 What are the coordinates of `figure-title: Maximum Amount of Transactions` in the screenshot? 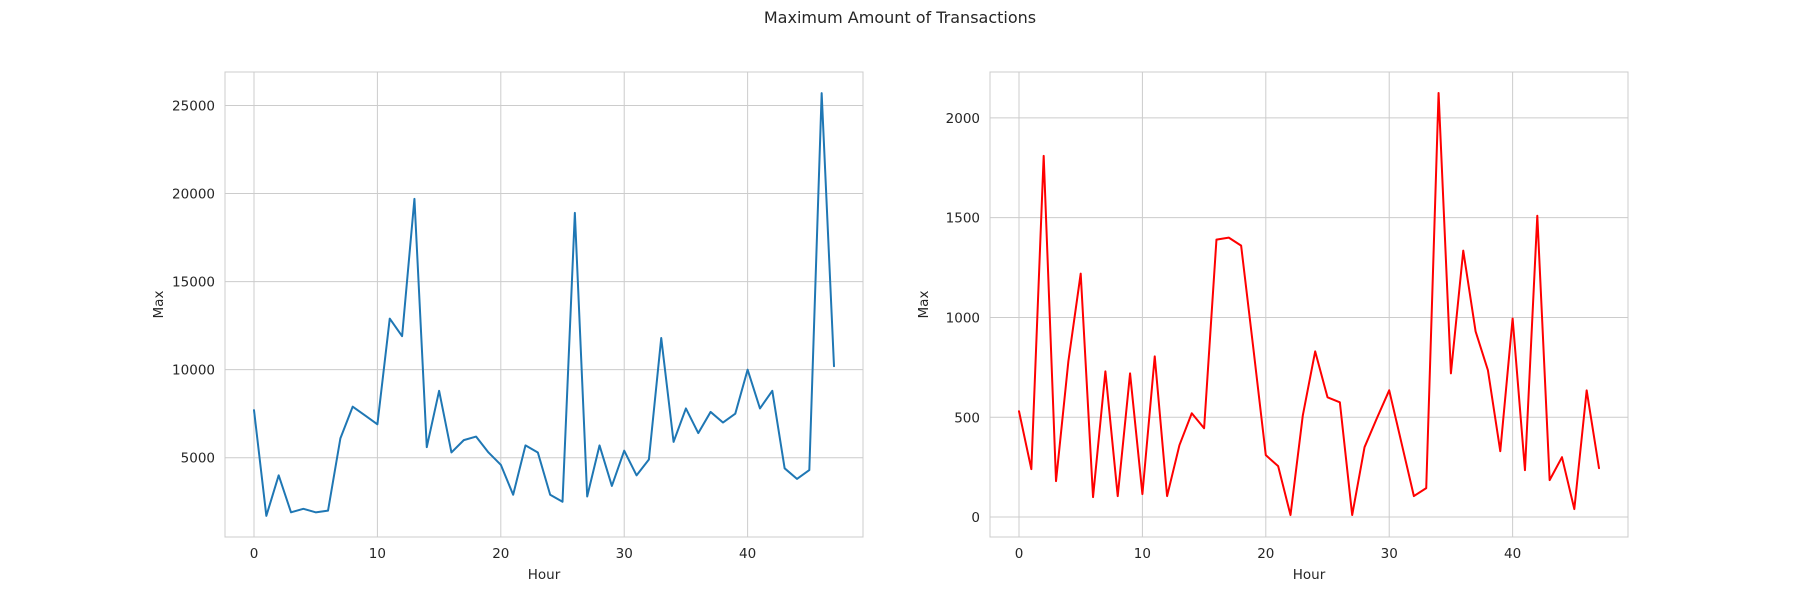 It's located at (900, 17).